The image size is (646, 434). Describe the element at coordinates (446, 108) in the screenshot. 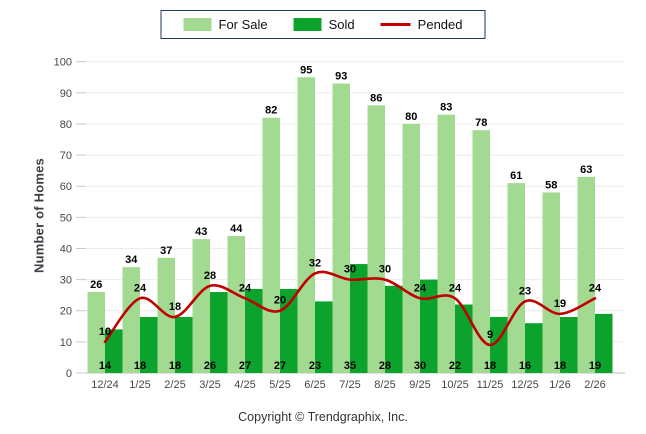

I see `for-sale-value-label: 83` at that location.